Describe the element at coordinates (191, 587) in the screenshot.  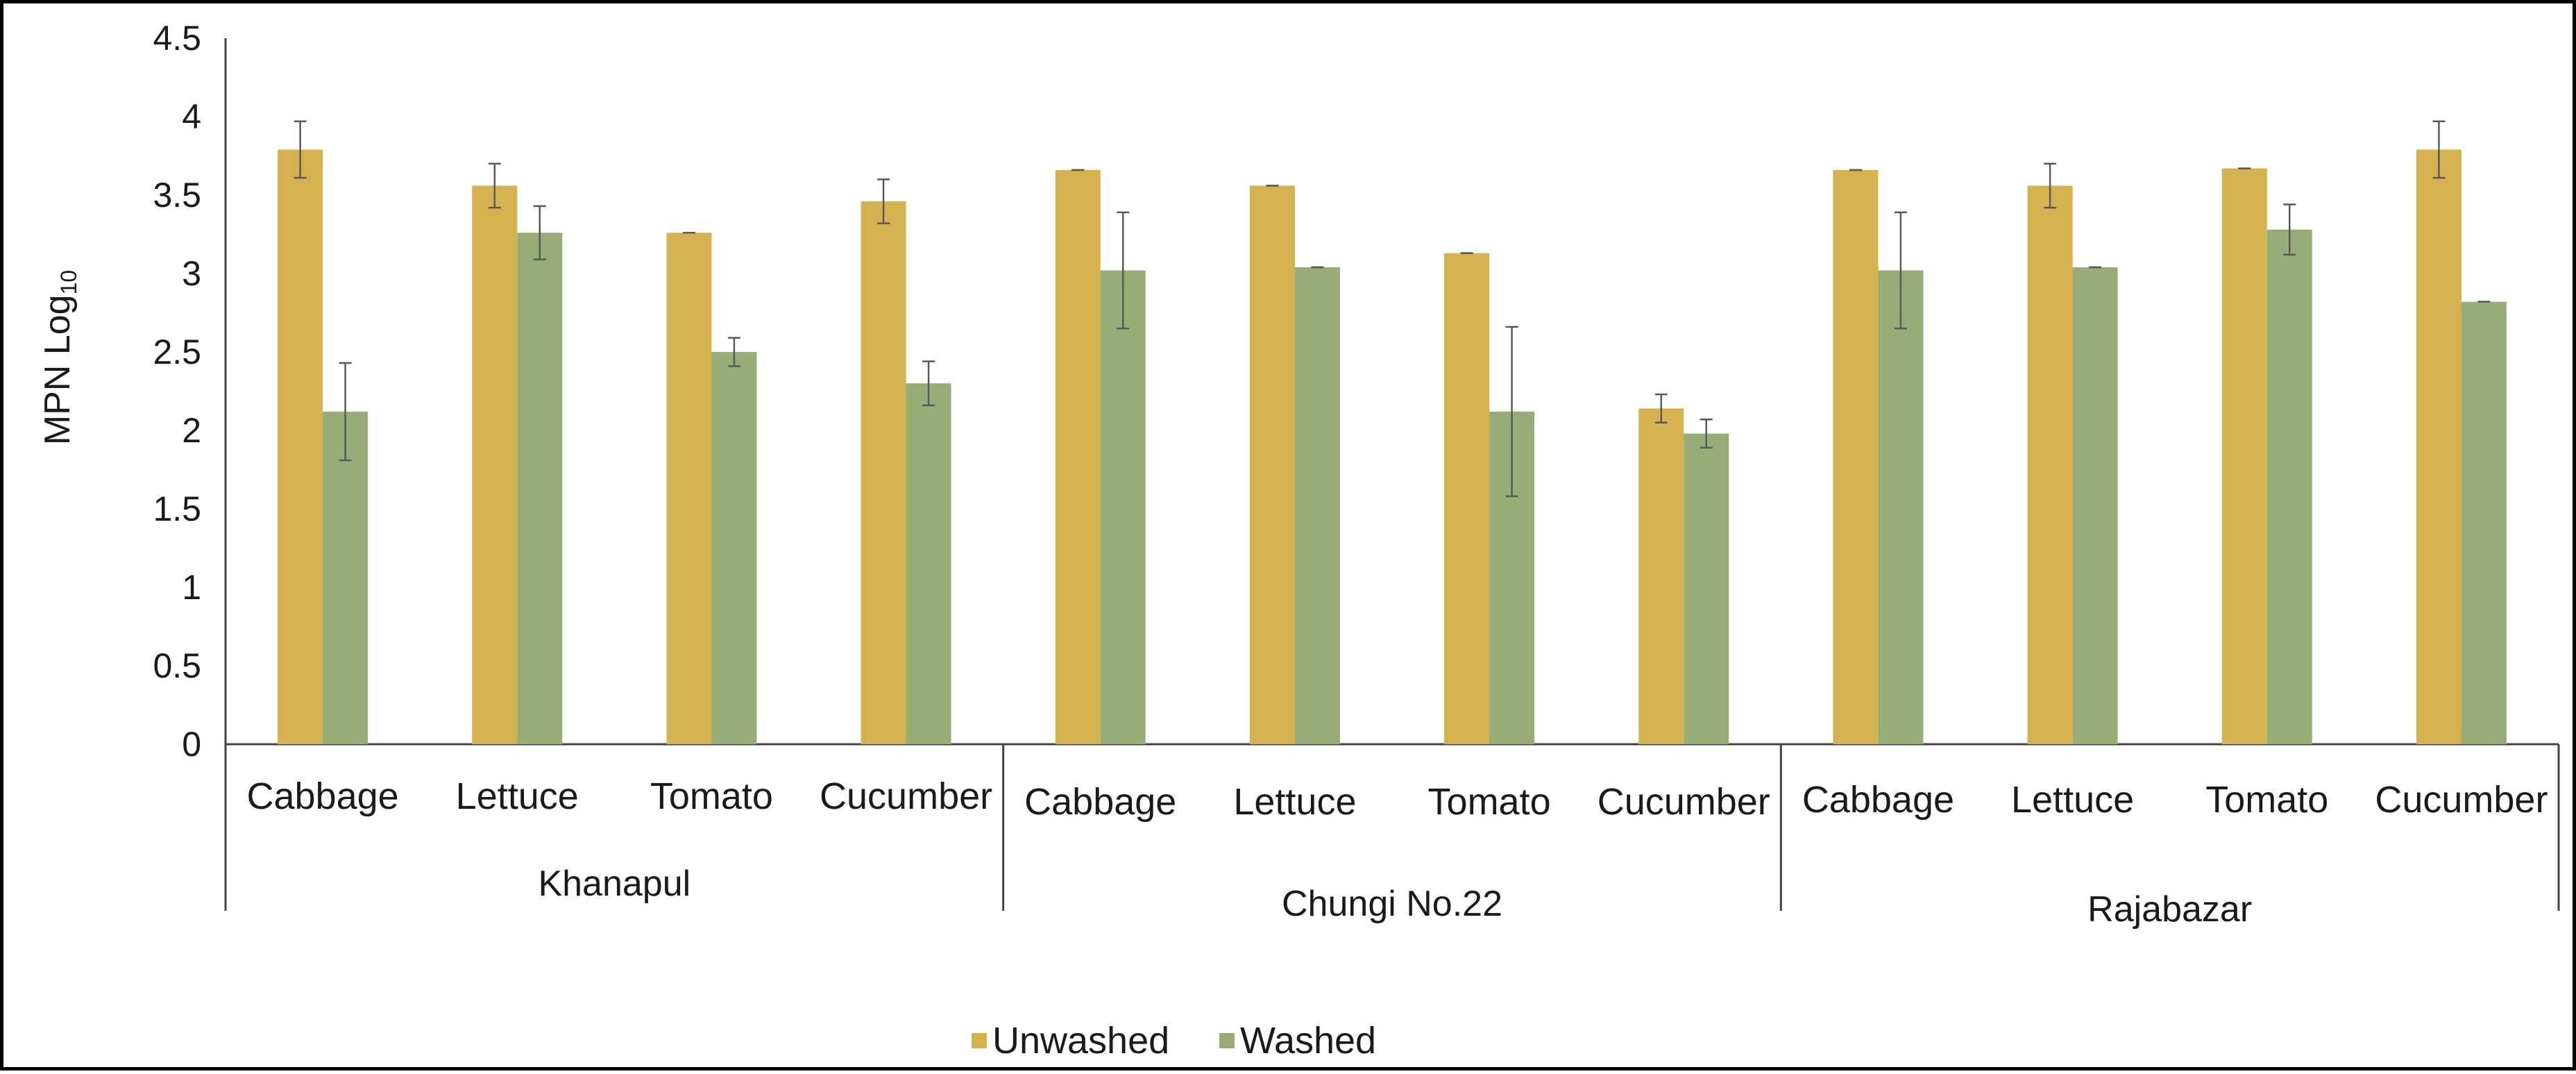
I see `y-tick-label: 1` at that location.